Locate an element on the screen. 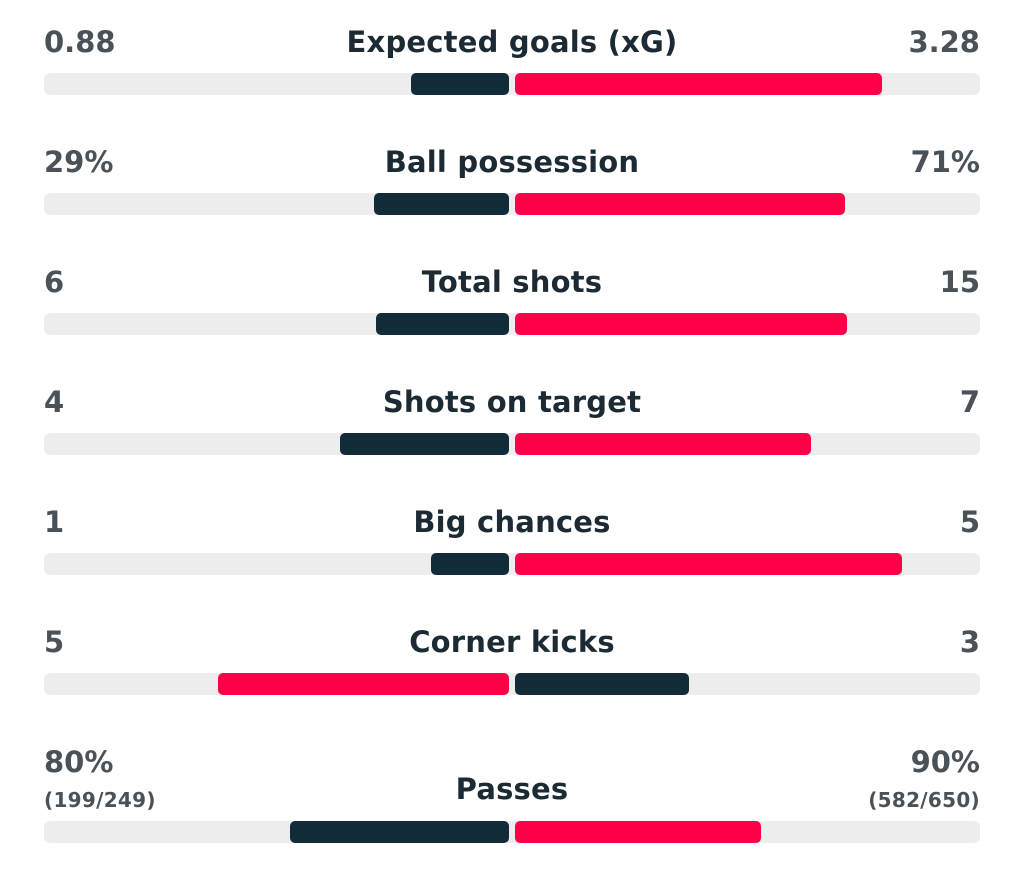 This screenshot has width=1024, height=878. home-value: 29% is located at coordinates (79, 162).